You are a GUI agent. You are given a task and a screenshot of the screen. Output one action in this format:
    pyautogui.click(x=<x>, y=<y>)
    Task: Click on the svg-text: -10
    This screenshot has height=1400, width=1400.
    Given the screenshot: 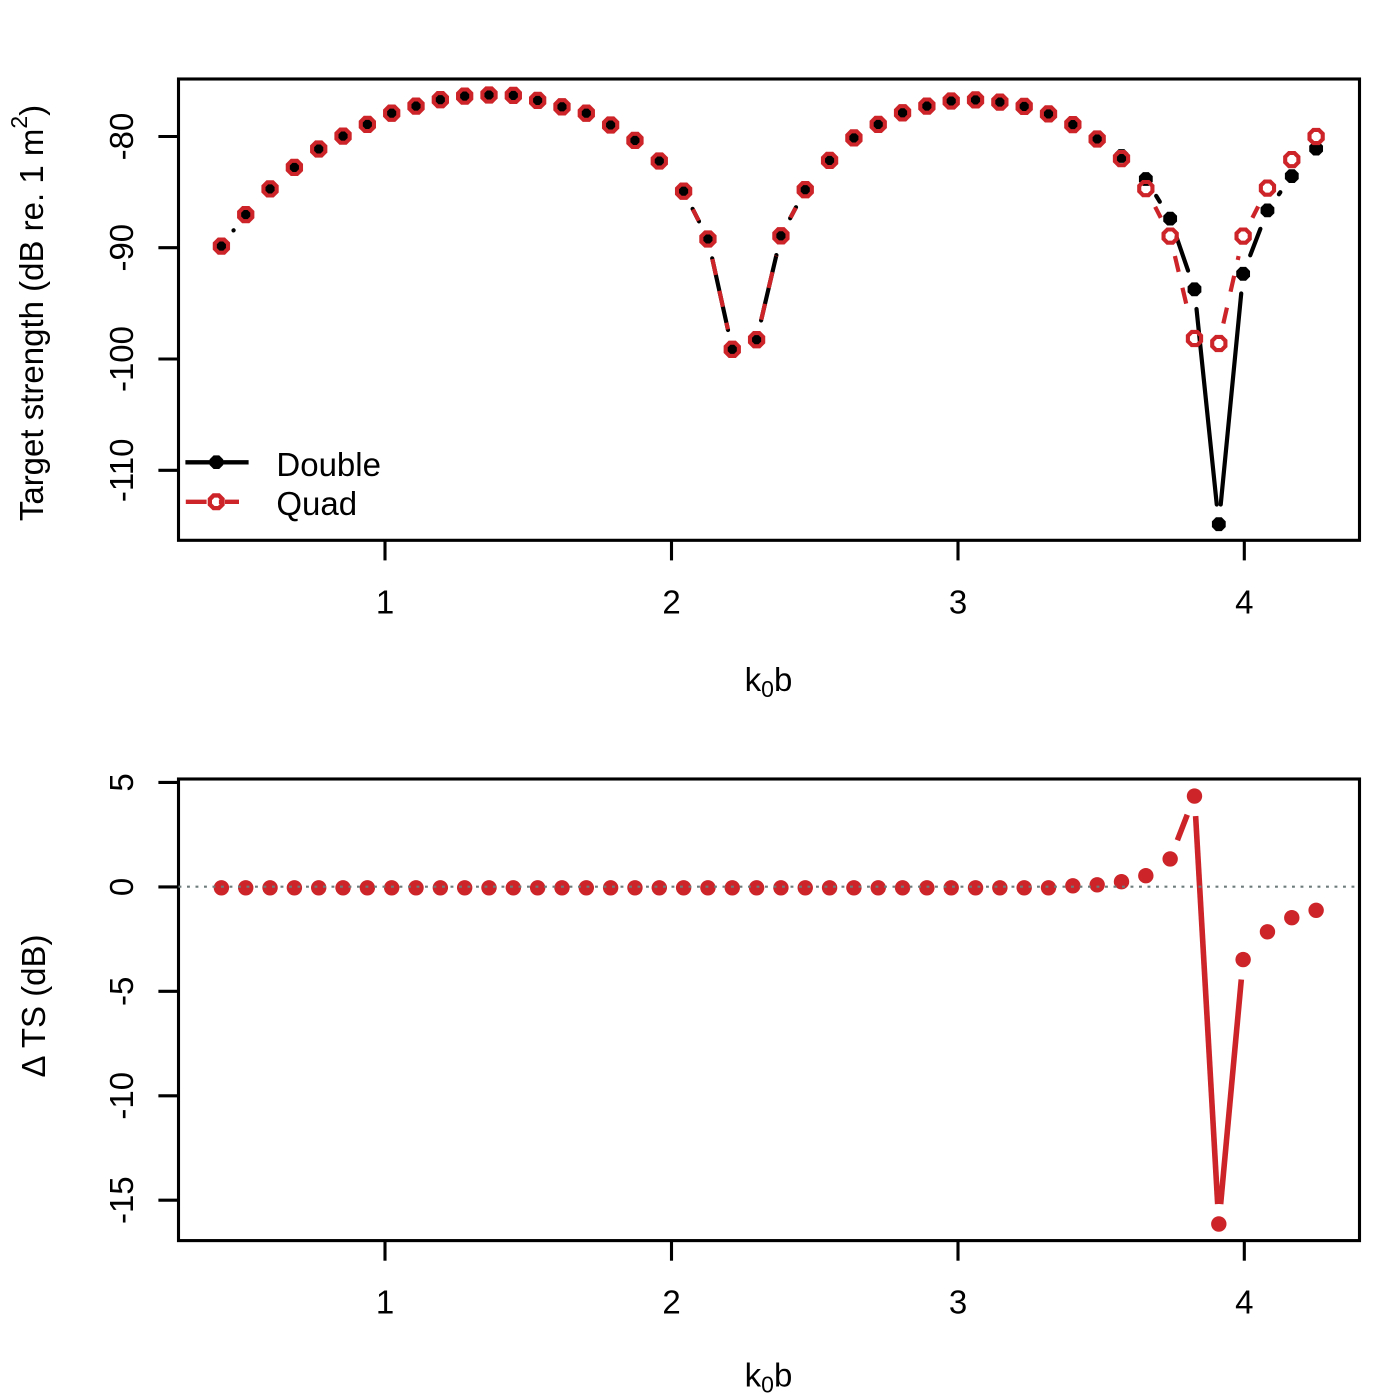 What is the action you would take?
    pyautogui.click(x=121, y=1096)
    